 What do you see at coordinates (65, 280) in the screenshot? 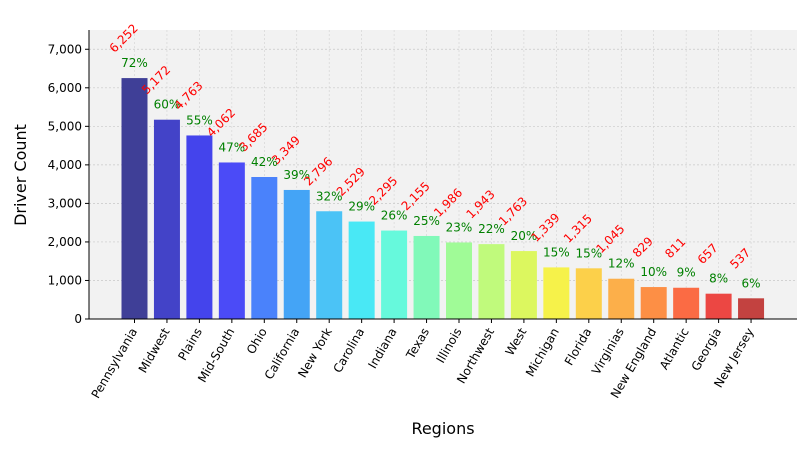
I see `y-tick-label: 1,000` at bounding box center [65, 280].